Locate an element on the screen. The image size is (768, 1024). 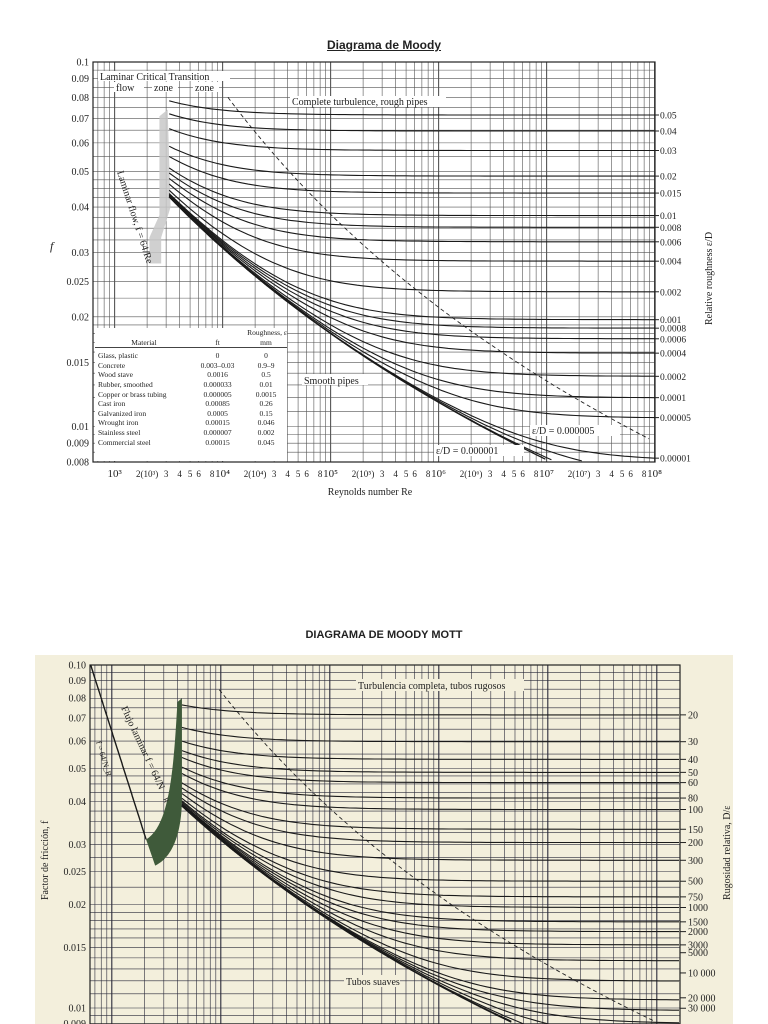
table-cell: Glass, plastic is located at coordinates (118, 356).